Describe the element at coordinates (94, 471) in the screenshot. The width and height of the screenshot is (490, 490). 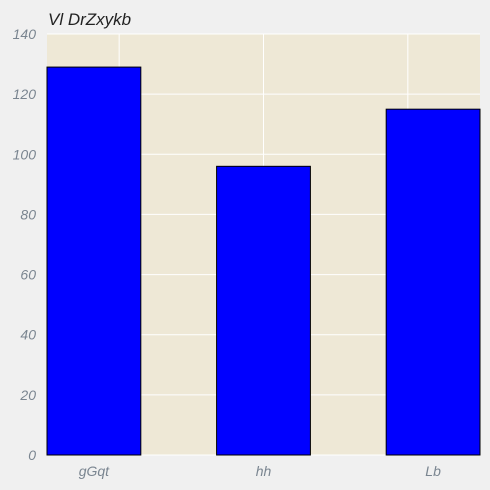
I see `x-tick-label: gGqt` at that location.